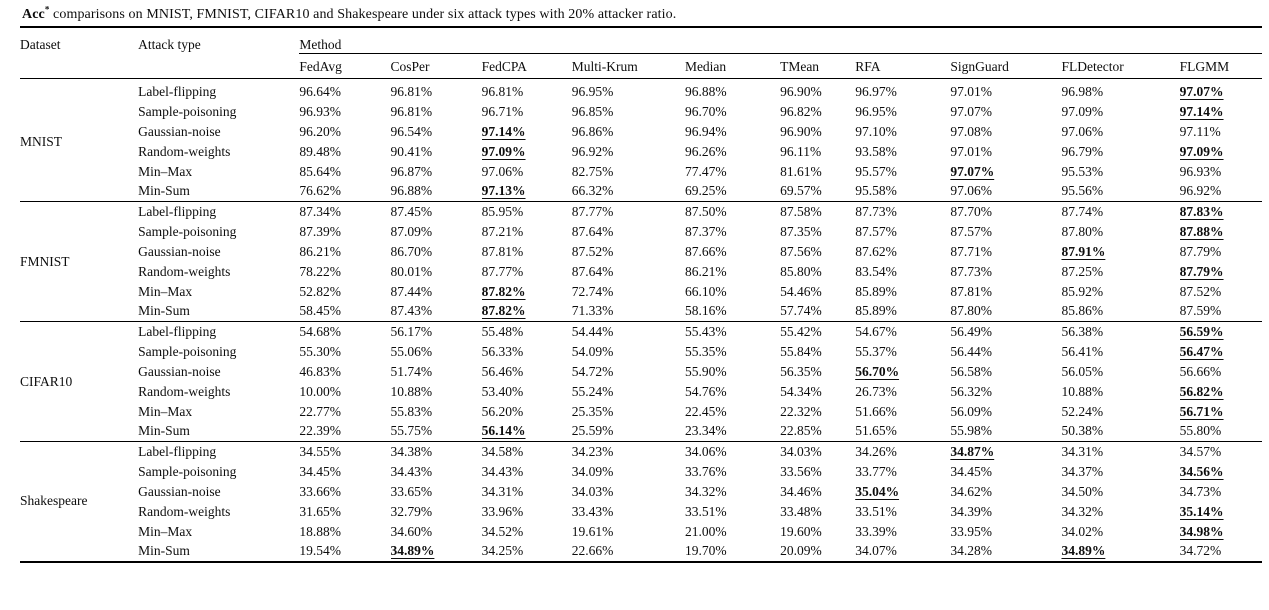 This screenshot has width=1269, height=610. Describe the element at coordinates (502, 511) in the screenshot. I see `accuracy-value: 33.96%` at that location.